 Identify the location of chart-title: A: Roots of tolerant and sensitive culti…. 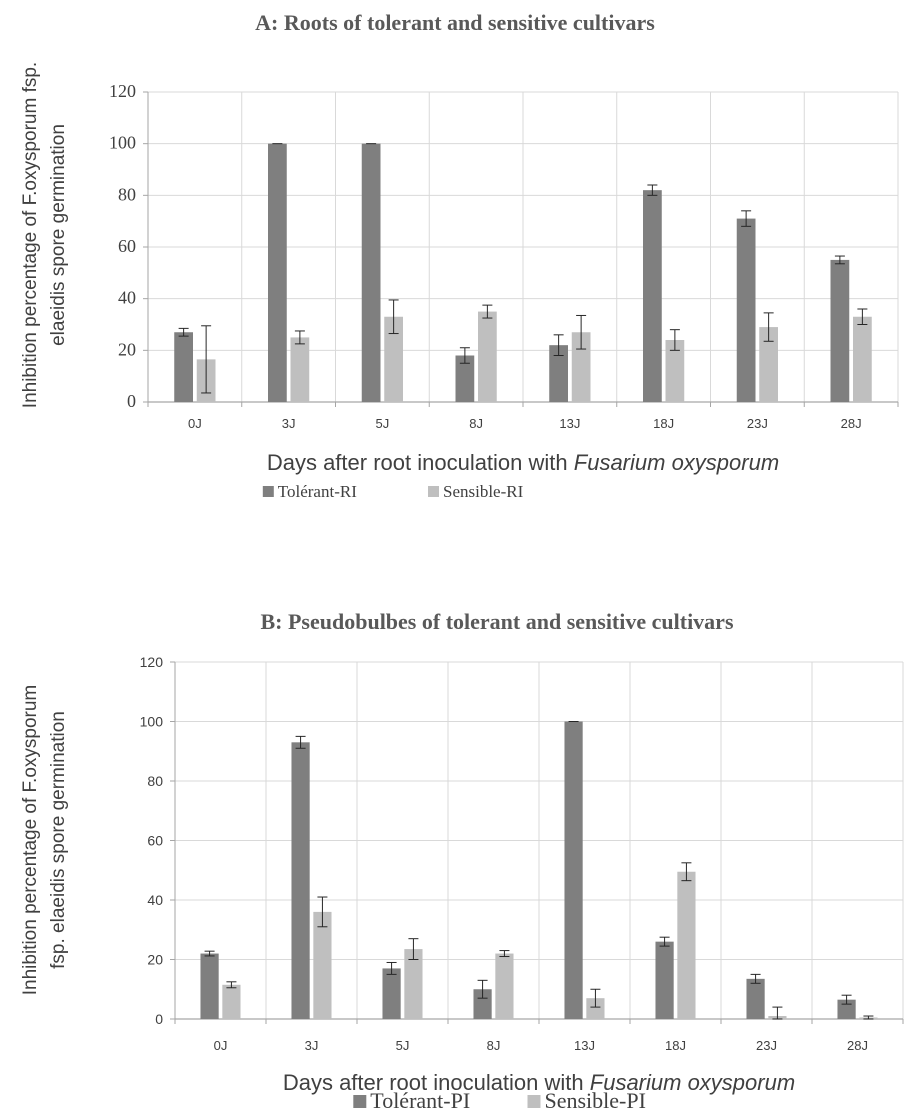
(455, 22).